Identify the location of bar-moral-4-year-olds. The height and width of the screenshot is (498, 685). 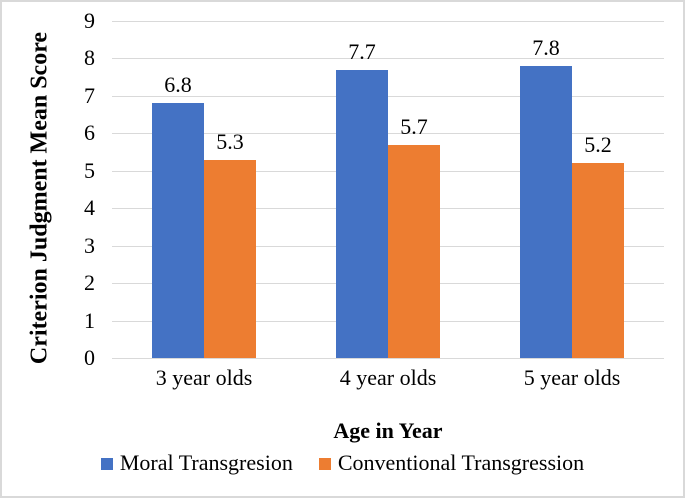
(362, 213).